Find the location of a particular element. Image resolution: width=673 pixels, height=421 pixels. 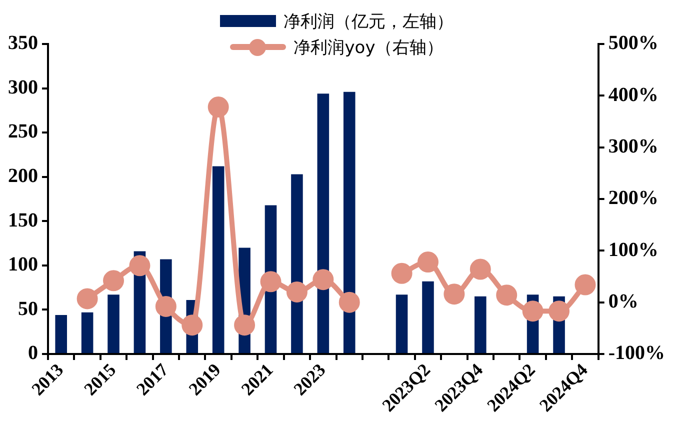

y2-tick-label: -100% is located at coordinates (637, 353).